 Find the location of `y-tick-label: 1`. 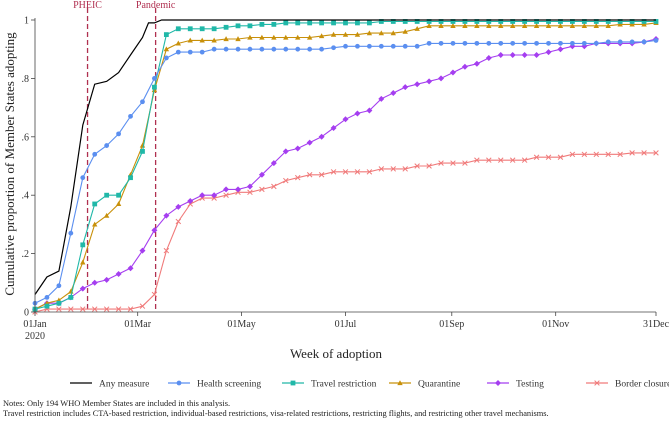

y-tick-label: 1 is located at coordinates (26, 21).